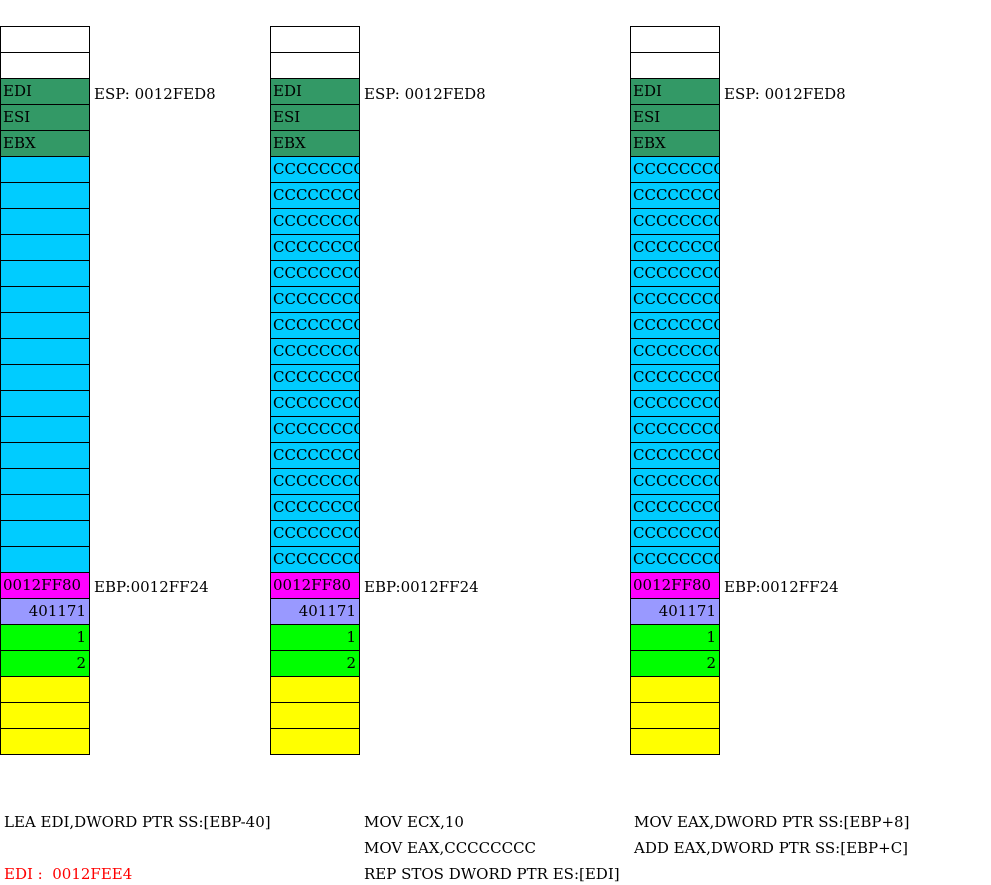 The width and height of the screenshot is (991, 885). Describe the element at coordinates (772, 822) in the screenshot. I see `instruction-mov-eax-arg: MOV EAX,DWORD PTR SS:[EBP+8]` at that location.